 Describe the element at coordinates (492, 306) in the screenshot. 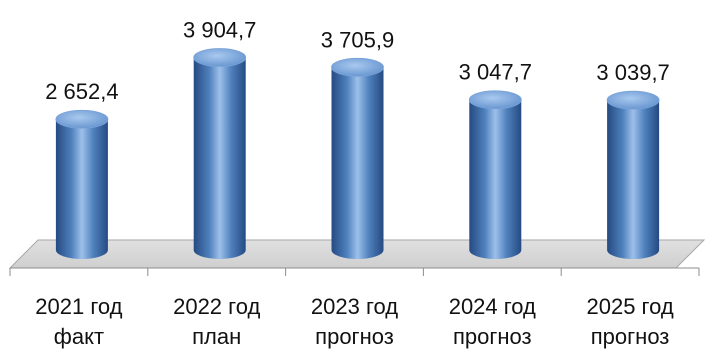

I see `x-tick-label-line: 2024 год` at that location.